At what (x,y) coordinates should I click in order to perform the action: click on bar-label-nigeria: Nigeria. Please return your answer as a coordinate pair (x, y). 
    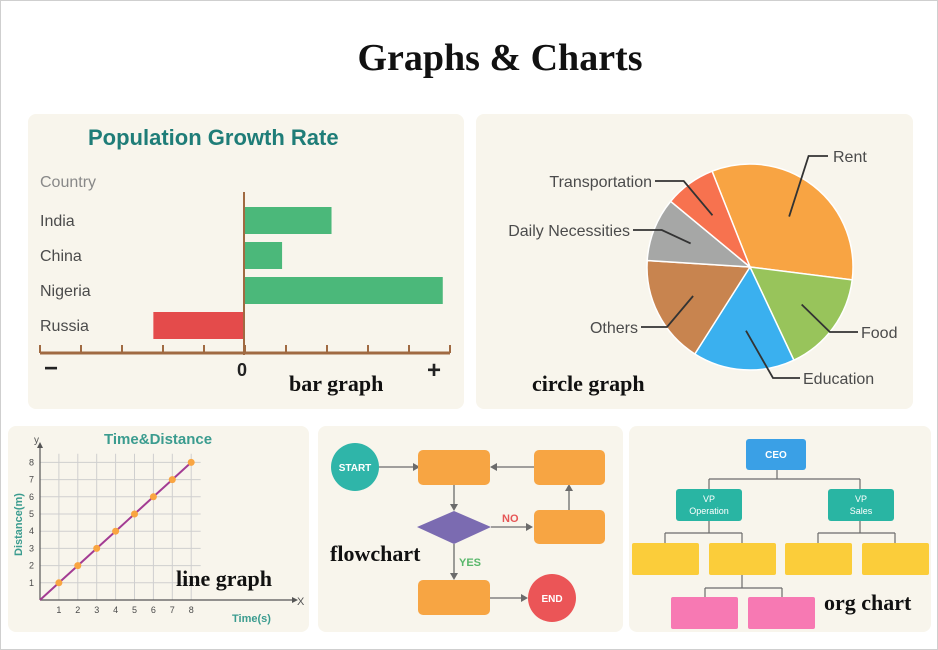
    Looking at the image, I should click on (65, 291).